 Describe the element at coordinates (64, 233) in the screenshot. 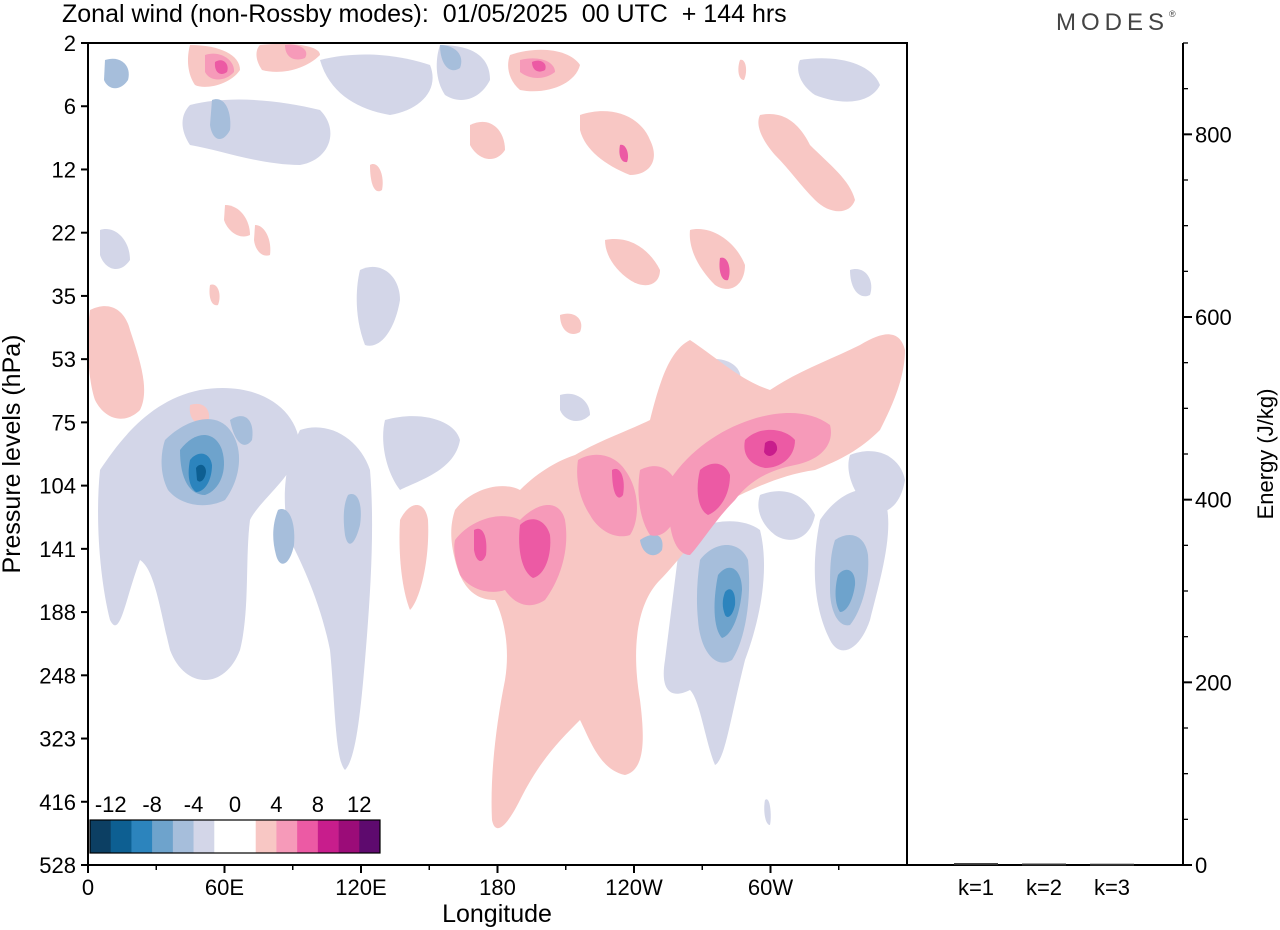

I see `y-tick-label: 22` at that location.